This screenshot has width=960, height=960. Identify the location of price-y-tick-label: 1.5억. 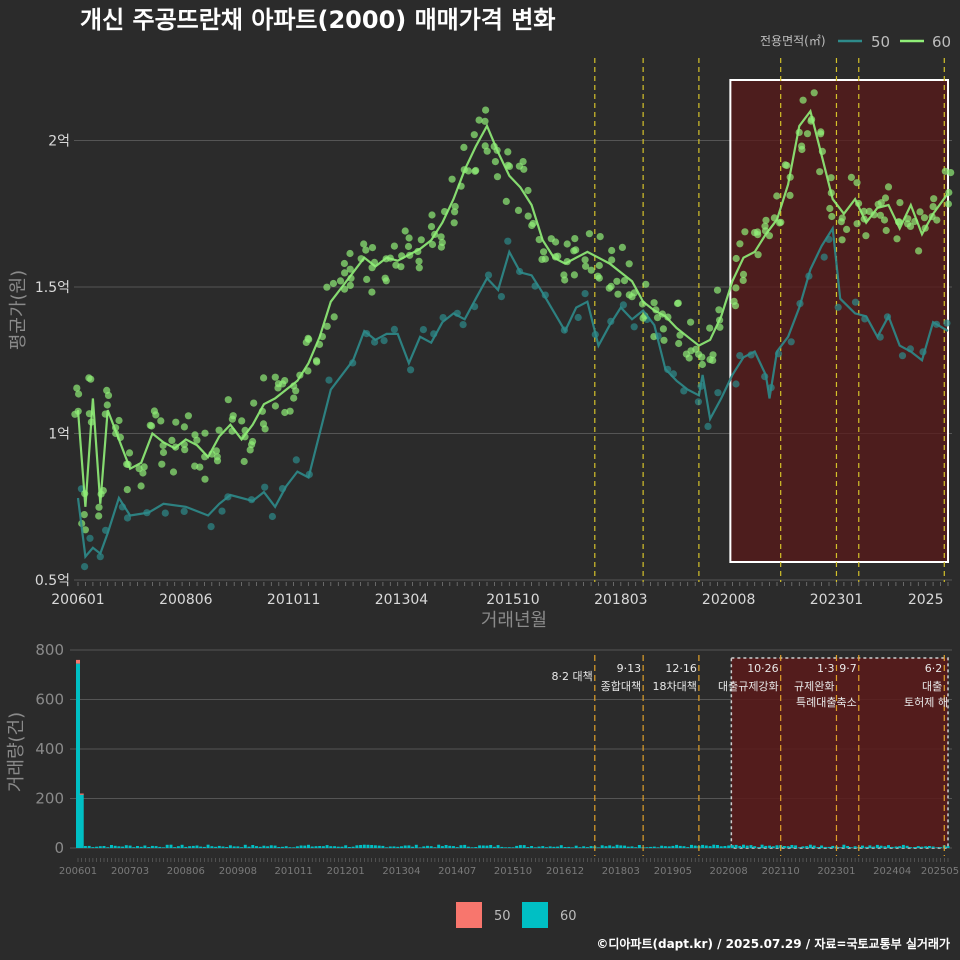
(52, 288).